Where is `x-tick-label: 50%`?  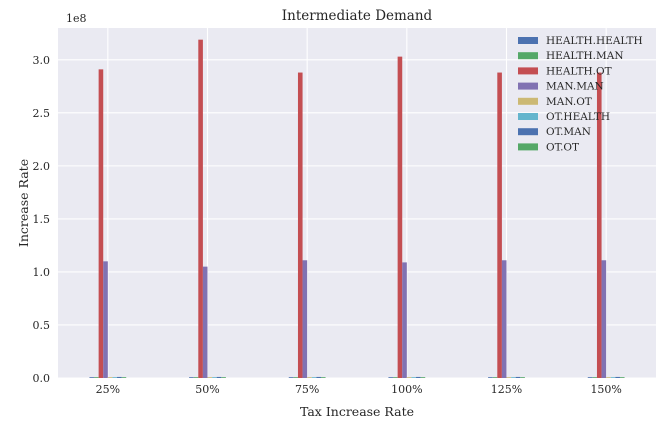 x-tick-label: 50% is located at coordinates (207, 389).